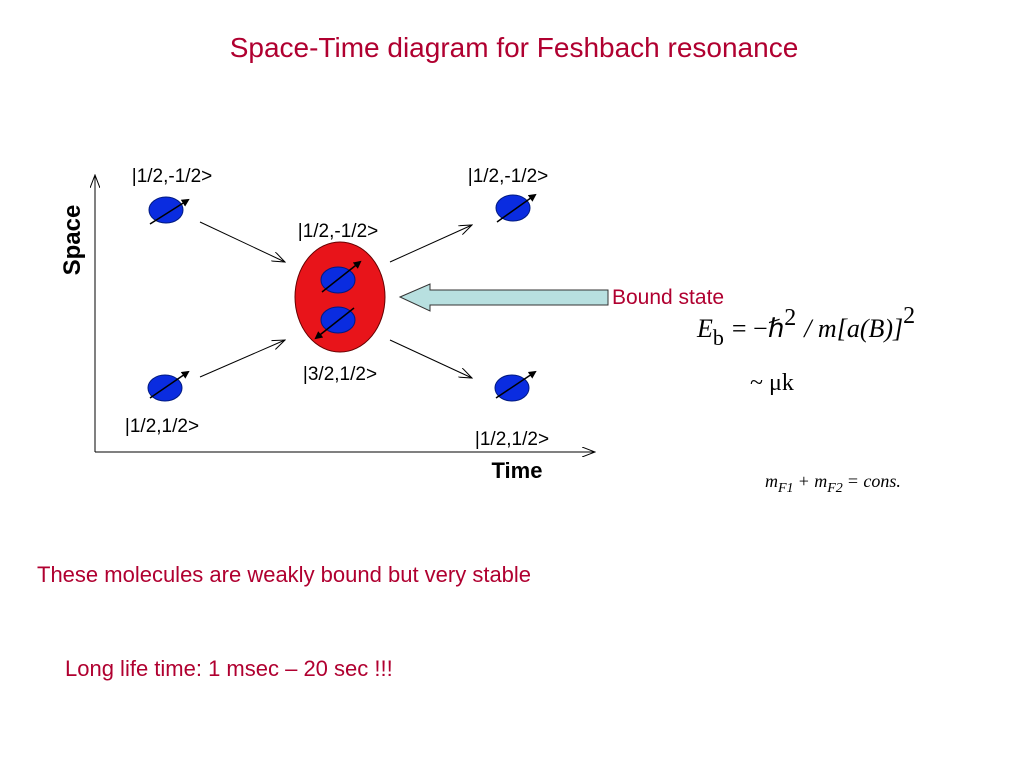 The height and width of the screenshot is (768, 1024). I want to click on block-arrow, so click(503, 297).